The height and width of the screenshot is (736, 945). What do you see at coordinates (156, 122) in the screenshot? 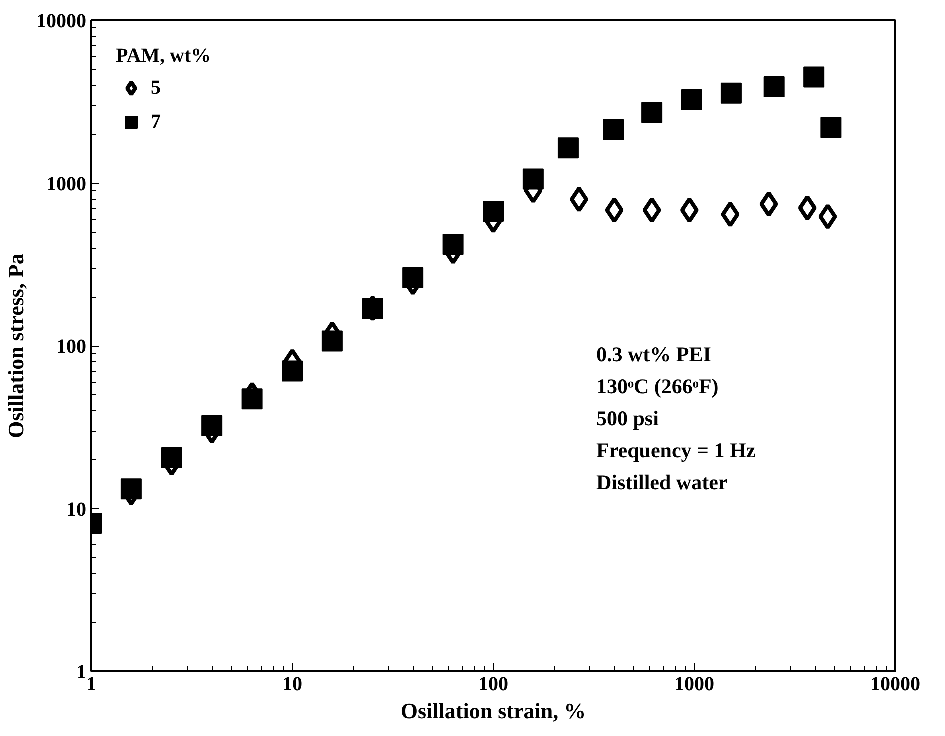
I see `legend-label: 7` at bounding box center [156, 122].